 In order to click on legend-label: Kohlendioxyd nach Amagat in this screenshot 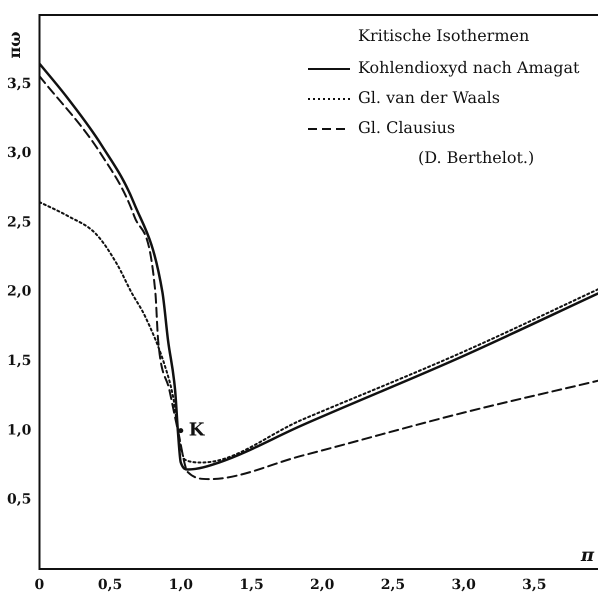, I will do `click(469, 68)`.